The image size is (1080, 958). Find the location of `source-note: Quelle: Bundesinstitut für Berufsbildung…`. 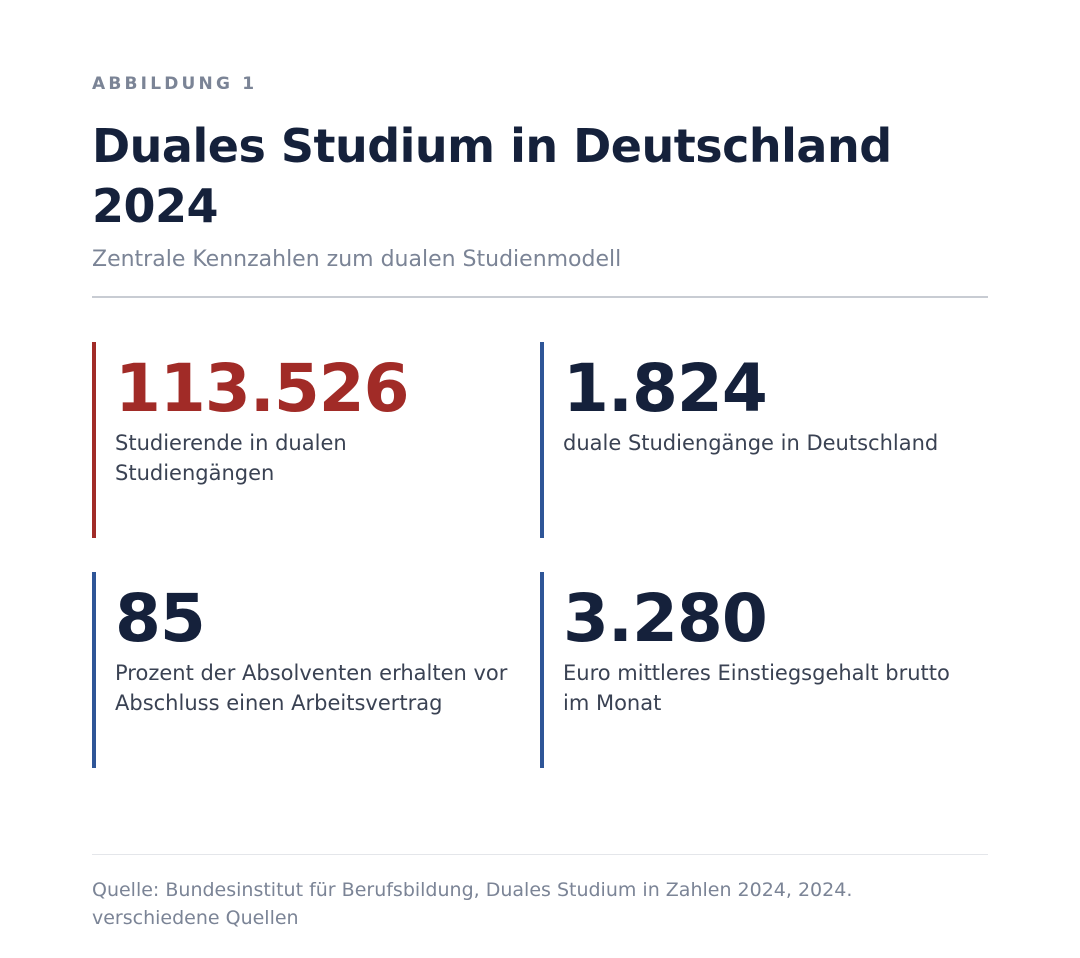

source-note: Quelle: Bundesinstitut für Berufsbildung… is located at coordinates (540, 904).